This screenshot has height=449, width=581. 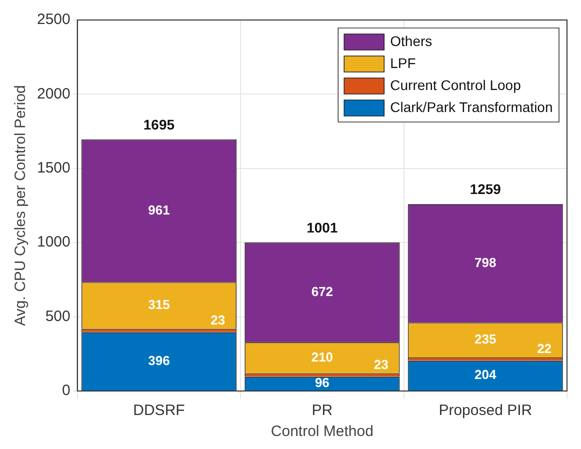 I want to click on data-label: 235, so click(x=485, y=339).